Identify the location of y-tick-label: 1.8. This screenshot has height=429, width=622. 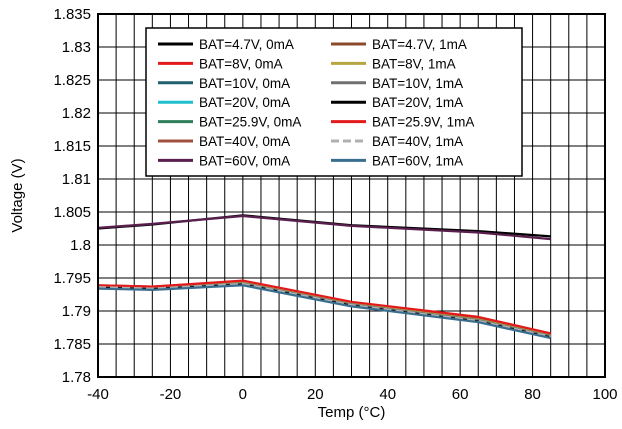
(80, 245).